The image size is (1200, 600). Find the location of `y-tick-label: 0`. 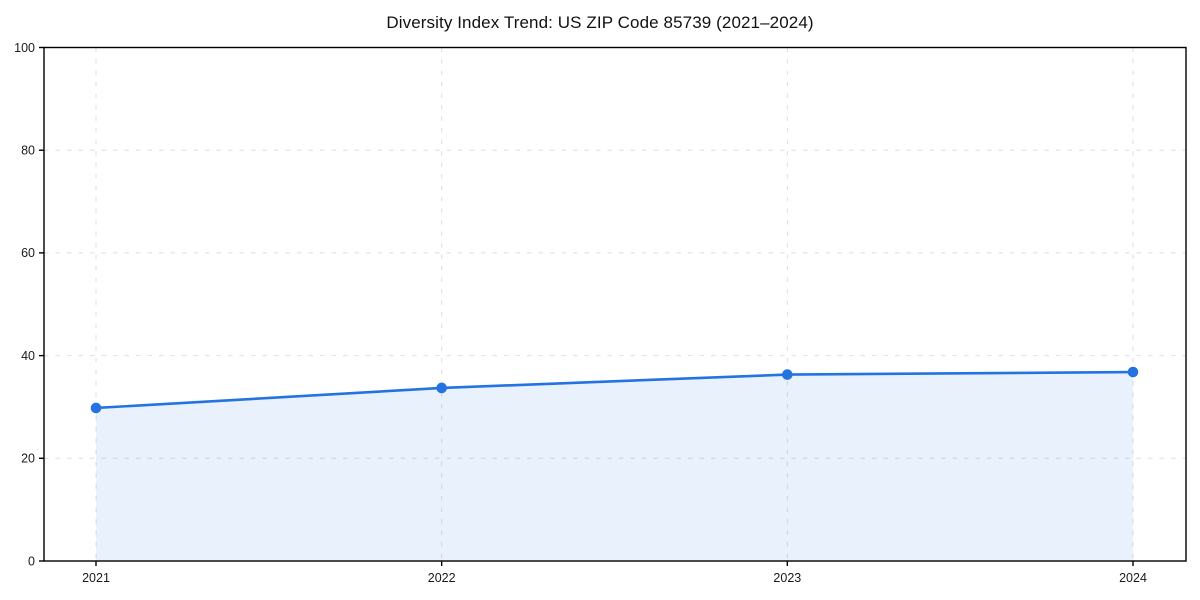

y-tick-label: 0 is located at coordinates (31, 561).